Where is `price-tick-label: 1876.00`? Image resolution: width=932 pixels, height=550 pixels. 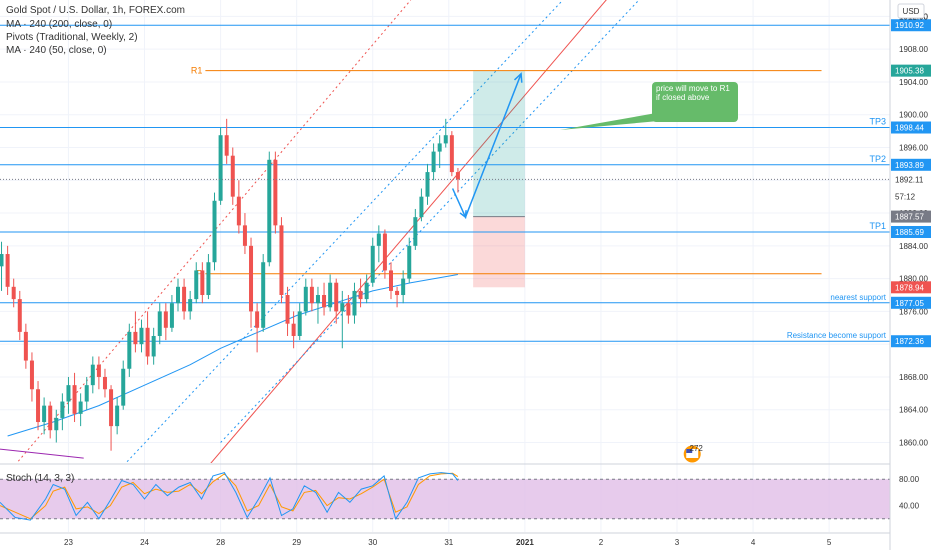
price-tick-label: 1876.00 is located at coordinates (913, 311).